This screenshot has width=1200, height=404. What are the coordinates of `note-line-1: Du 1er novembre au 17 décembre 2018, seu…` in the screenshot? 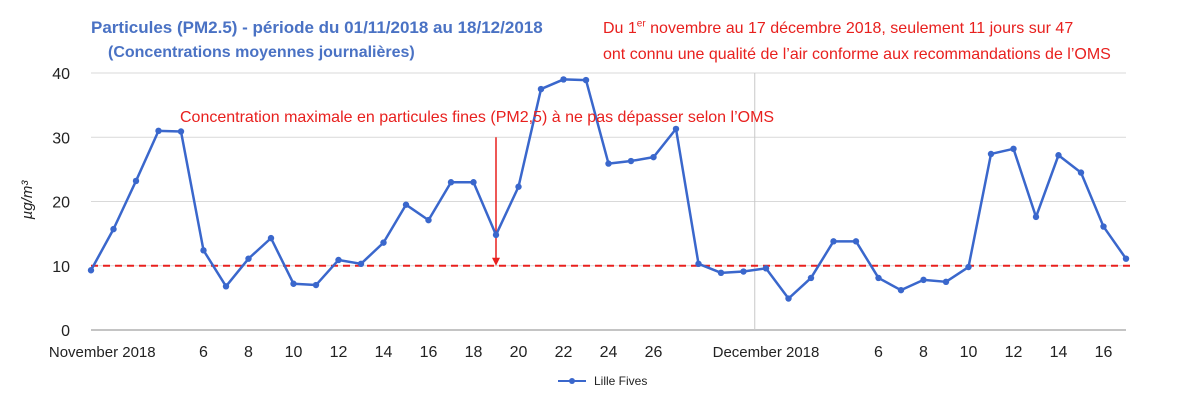 It's located at (857, 29).